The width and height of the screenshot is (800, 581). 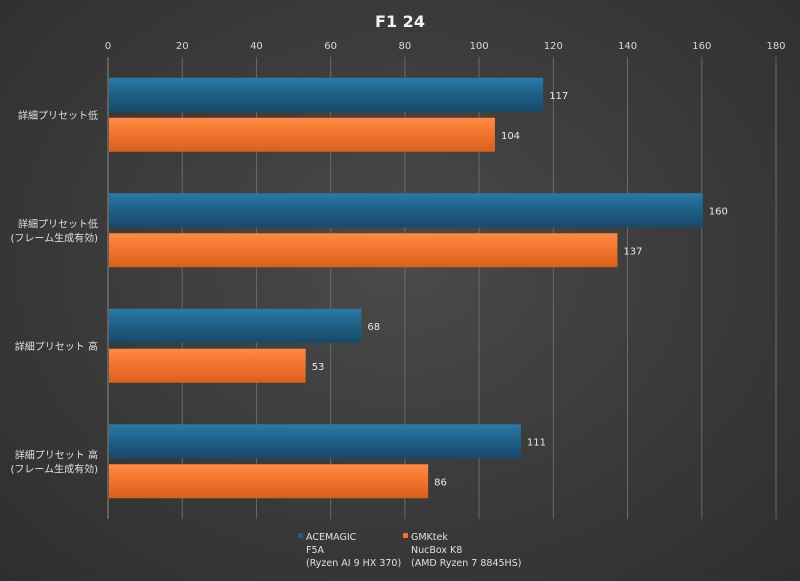 I want to click on x-tick-label: 20, so click(x=182, y=46).